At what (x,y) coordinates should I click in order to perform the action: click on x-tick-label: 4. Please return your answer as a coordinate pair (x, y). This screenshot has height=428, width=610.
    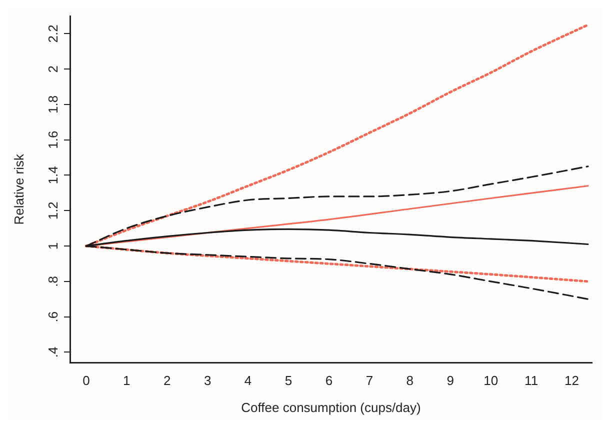
    Looking at the image, I should click on (248, 380).